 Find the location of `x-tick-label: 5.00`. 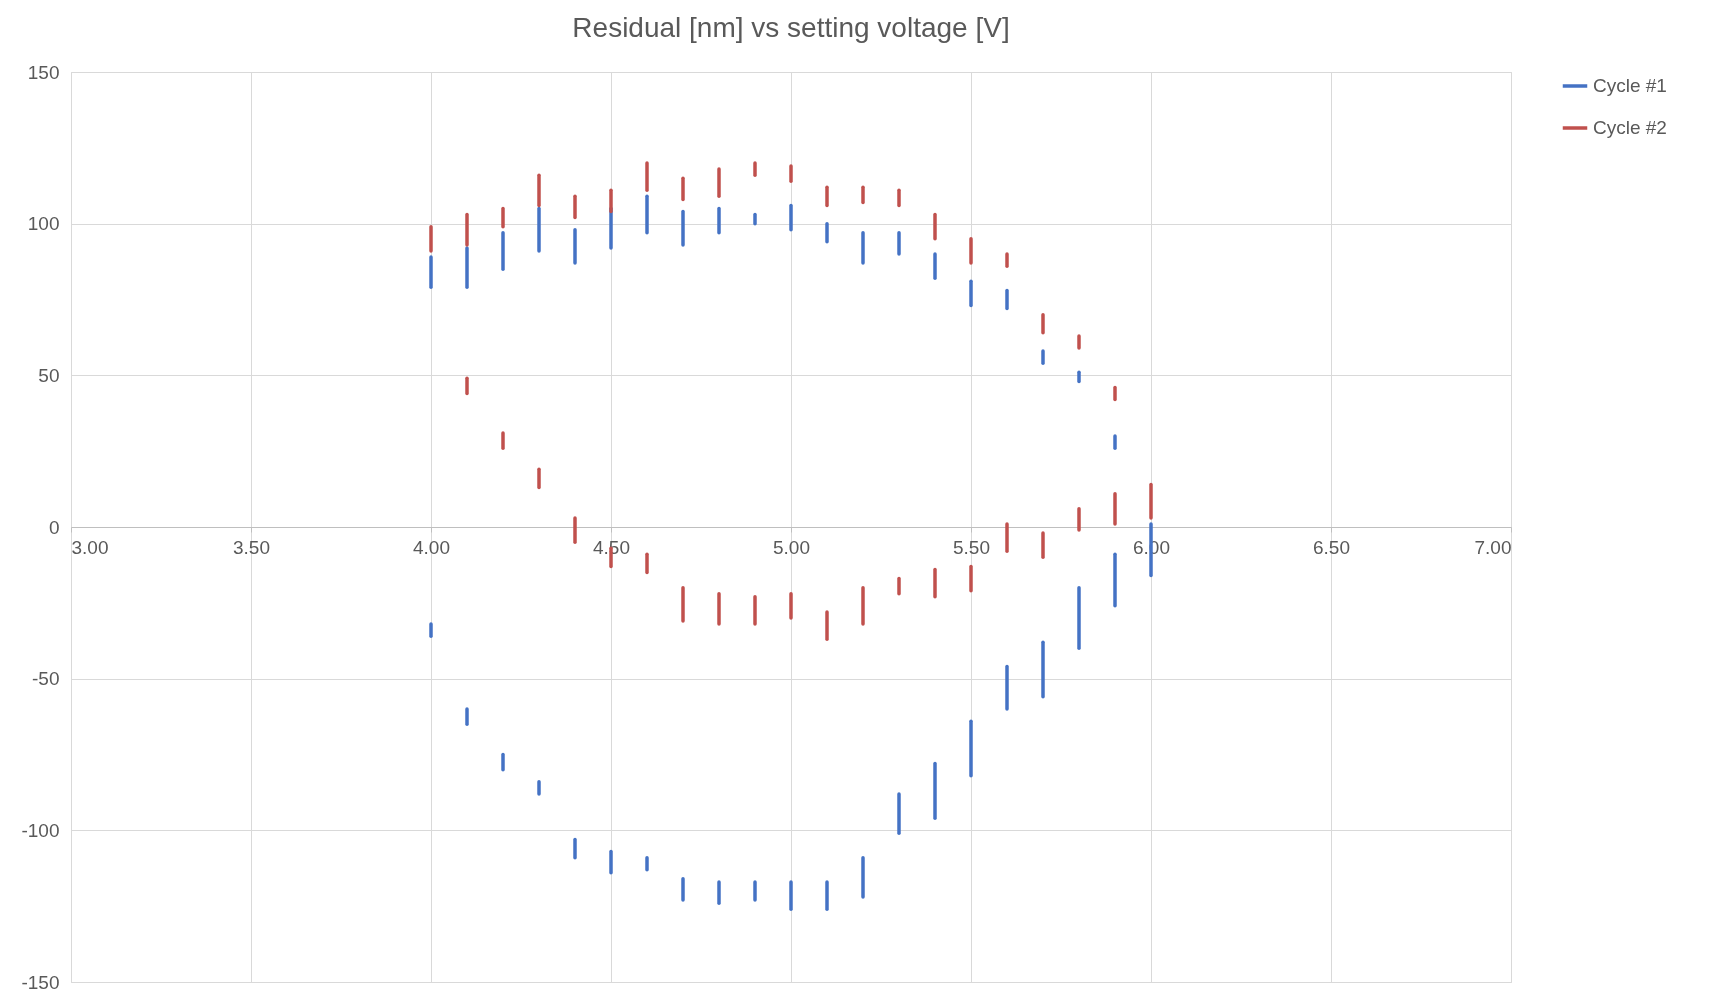

x-tick-label: 5.00 is located at coordinates (791, 547).